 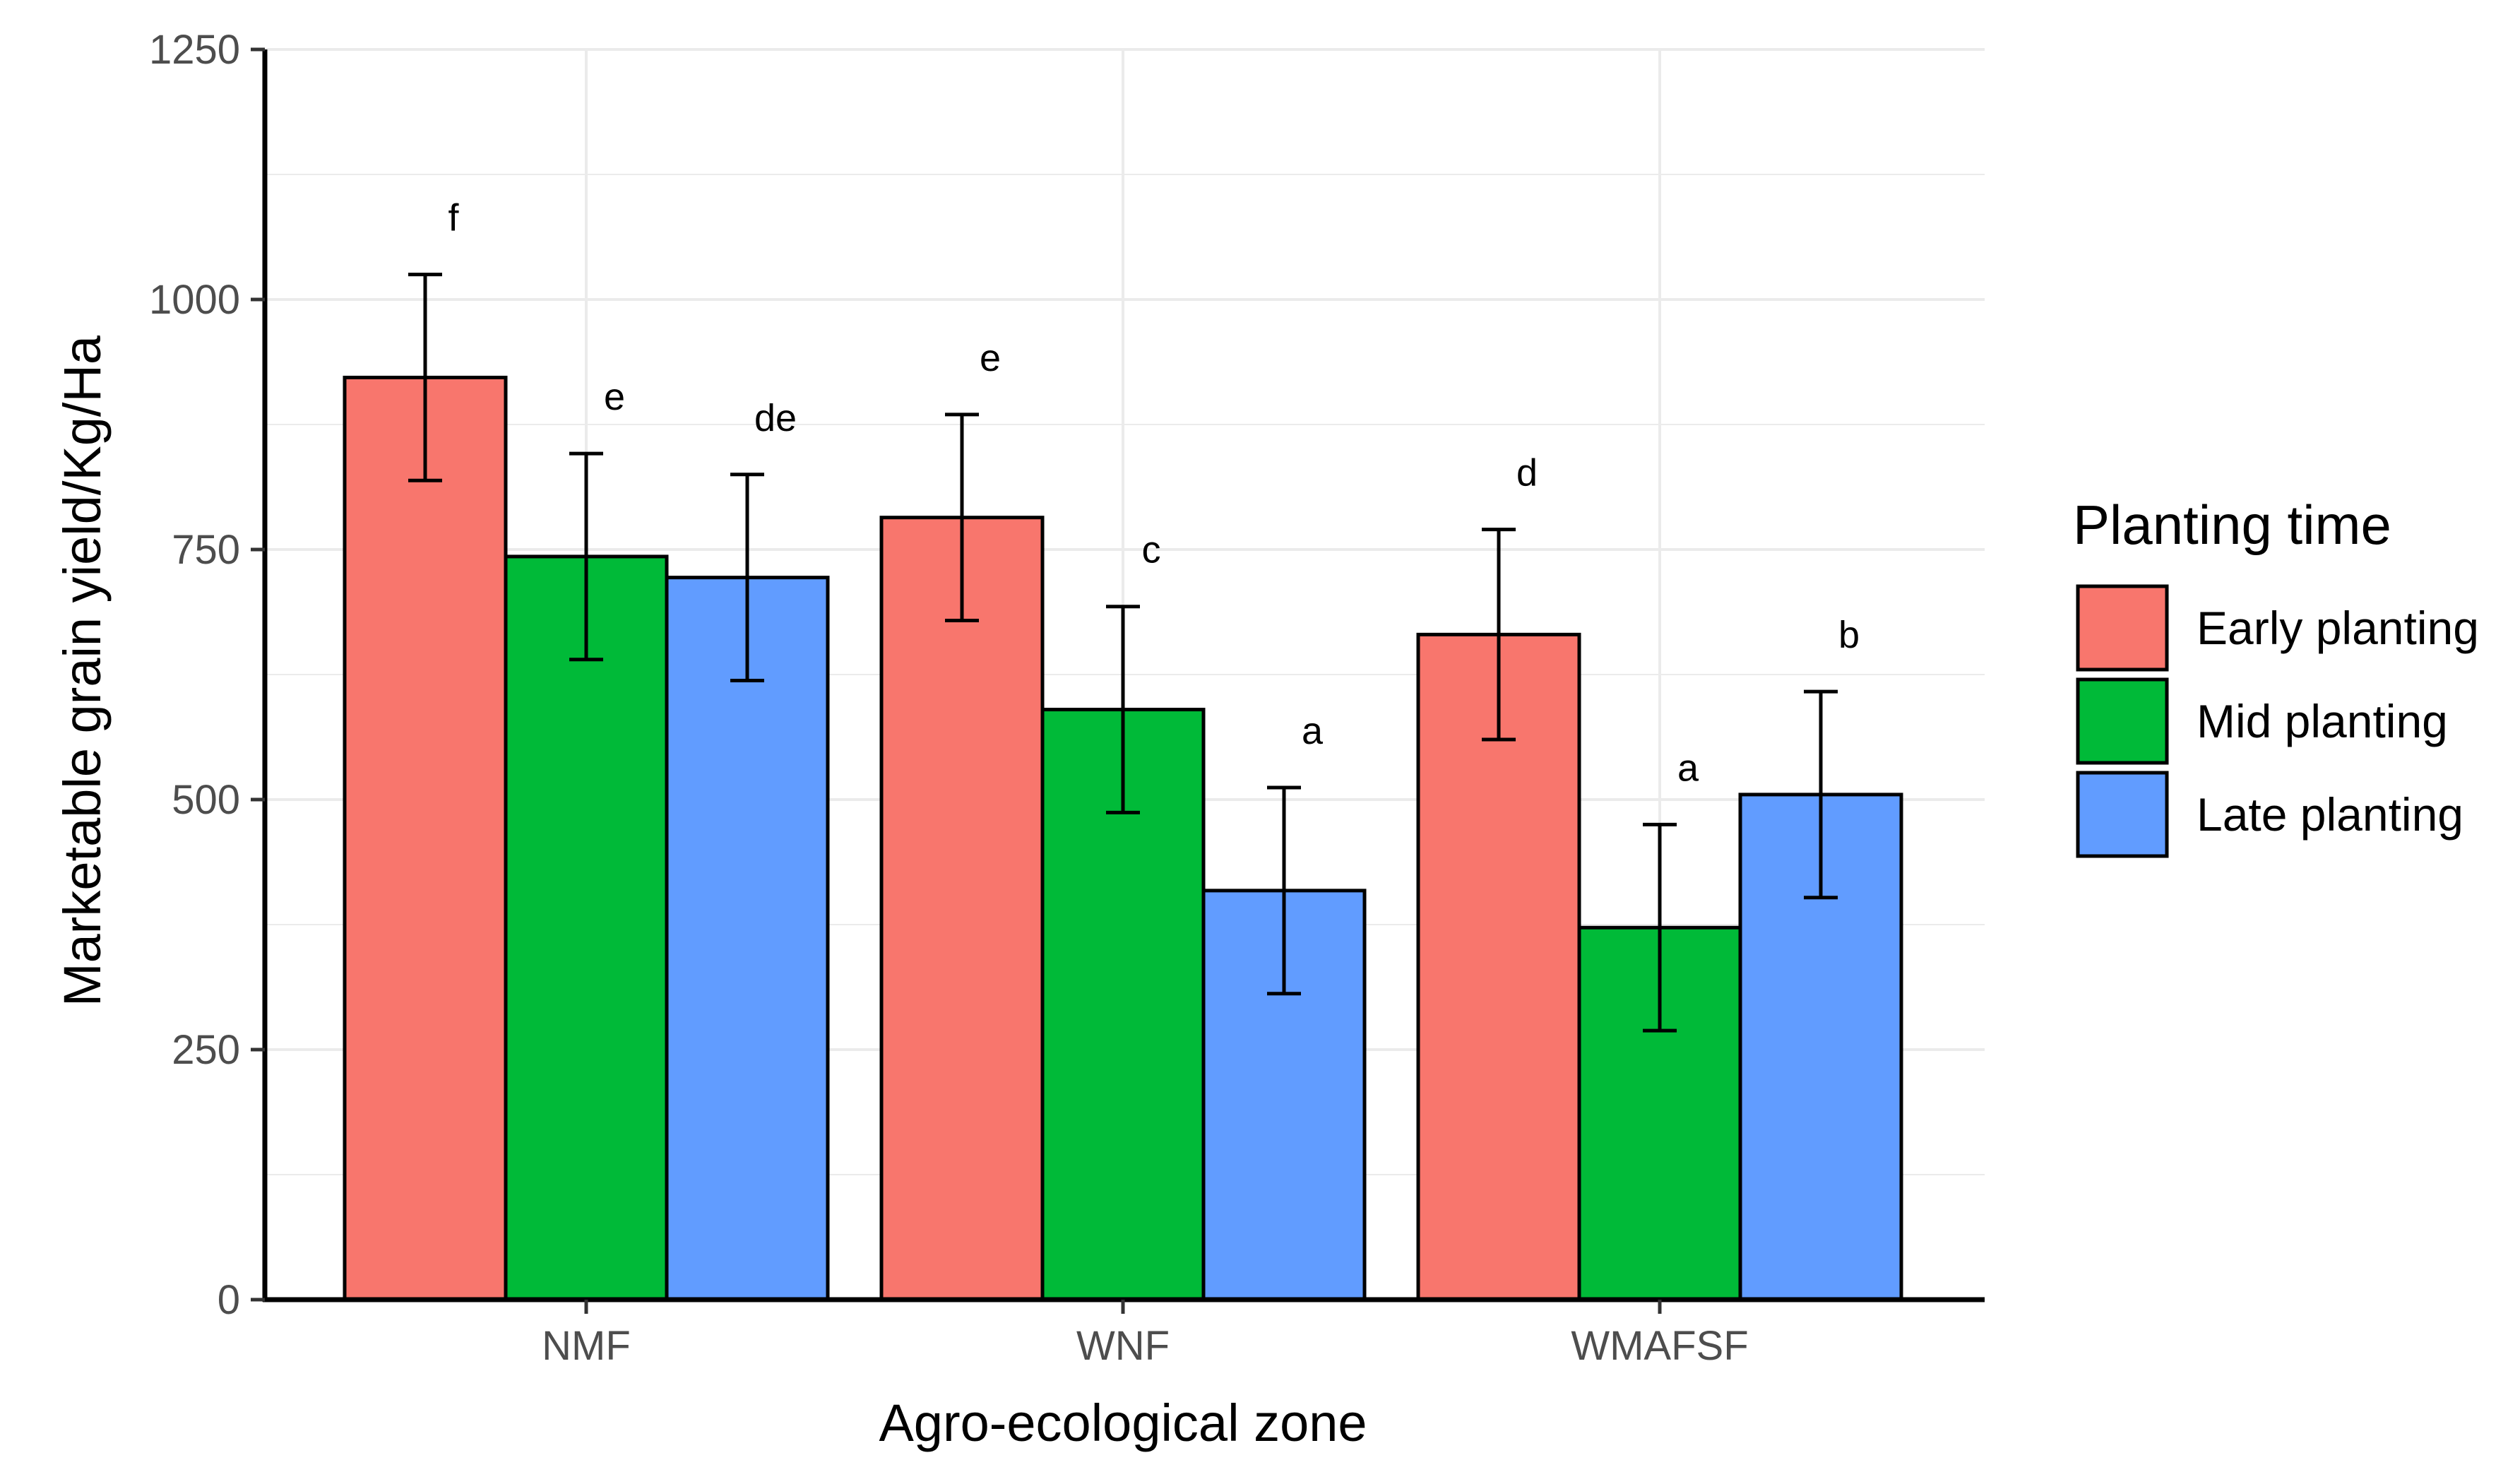 I want to click on legend-items: Early planting Mid planting Late planting, so click(x=2277, y=721).